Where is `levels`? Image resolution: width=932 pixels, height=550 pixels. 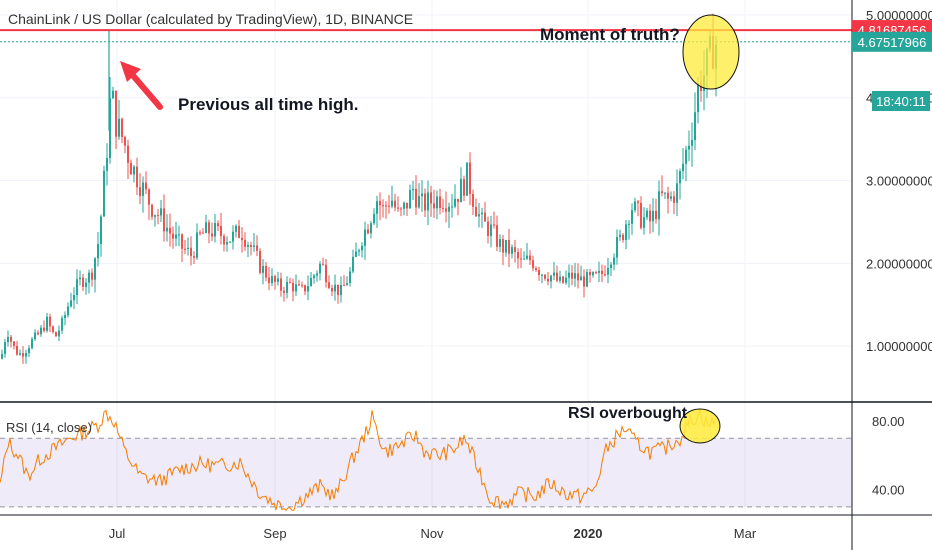 levels is located at coordinates (466, 36).